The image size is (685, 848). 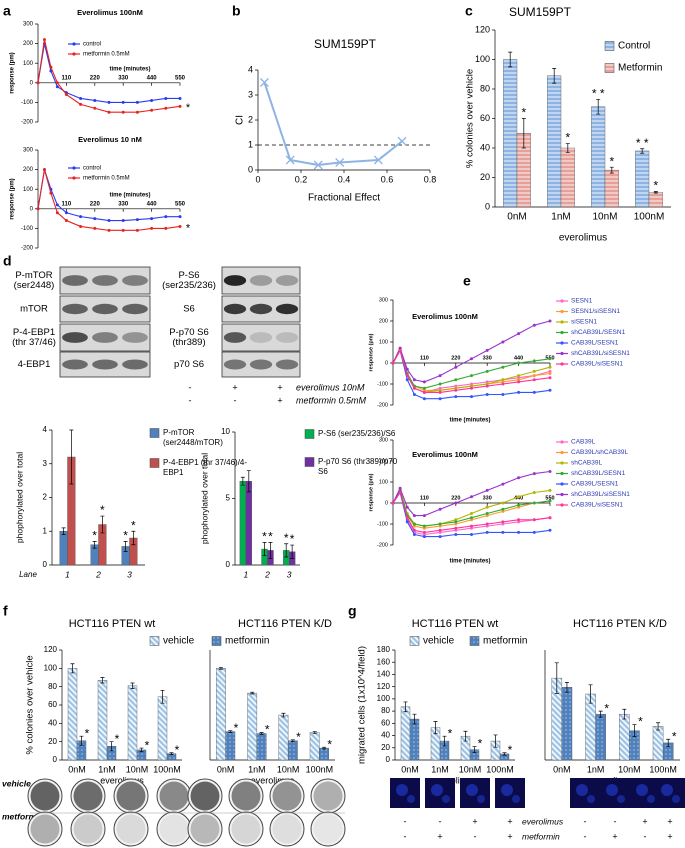 I want to click on legend-label: CAB39L, so click(x=583, y=442).